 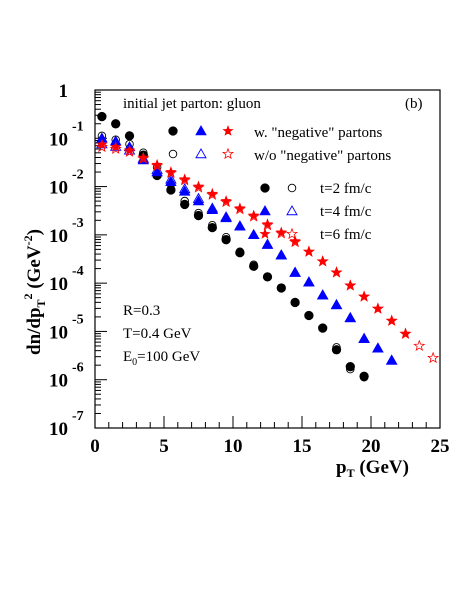 What do you see at coordinates (382, 467) in the screenshot?
I see `x-axis-label-rest: (GeV)` at bounding box center [382, 467].